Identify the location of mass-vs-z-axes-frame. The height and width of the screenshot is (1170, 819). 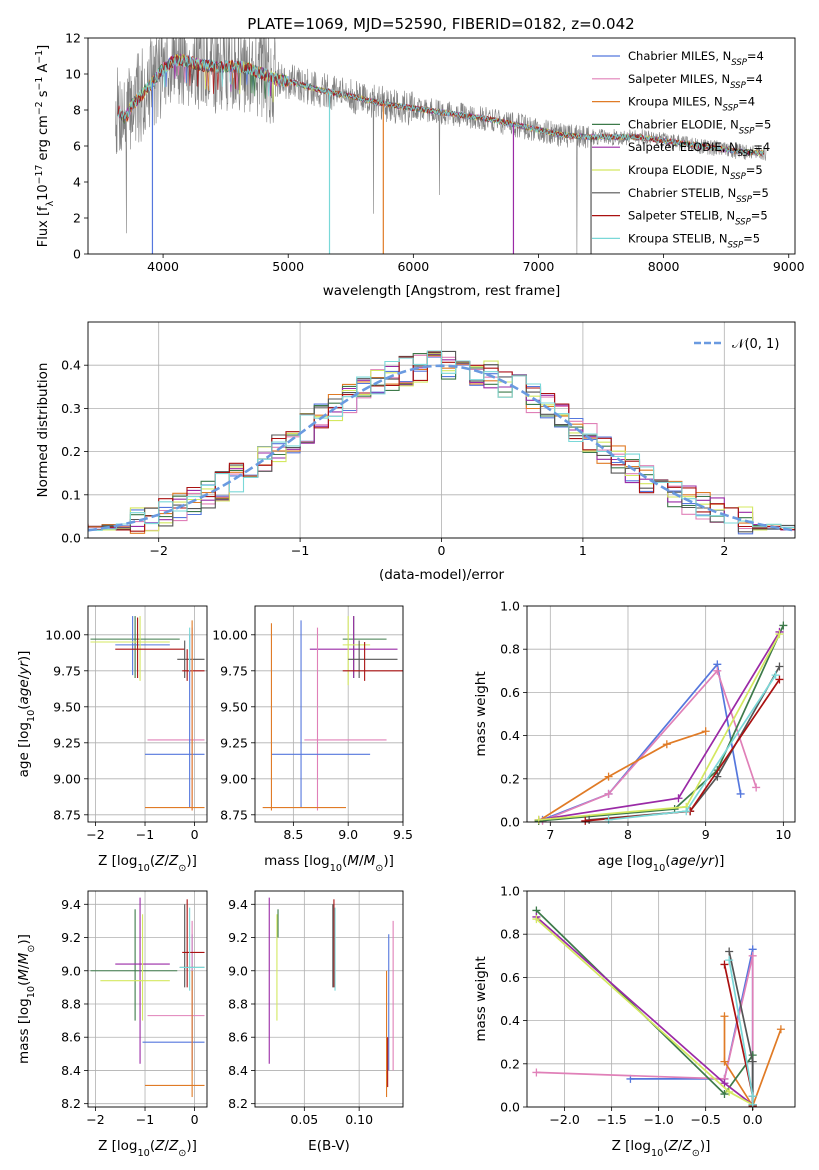
(147, 999).